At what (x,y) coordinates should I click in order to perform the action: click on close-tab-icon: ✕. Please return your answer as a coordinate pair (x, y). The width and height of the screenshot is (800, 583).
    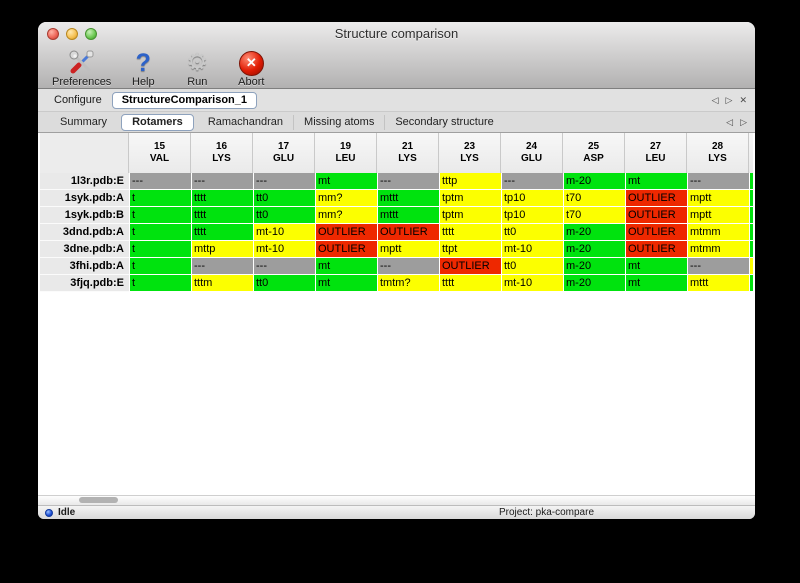
    Looking at the image, I should click on (743, 100).